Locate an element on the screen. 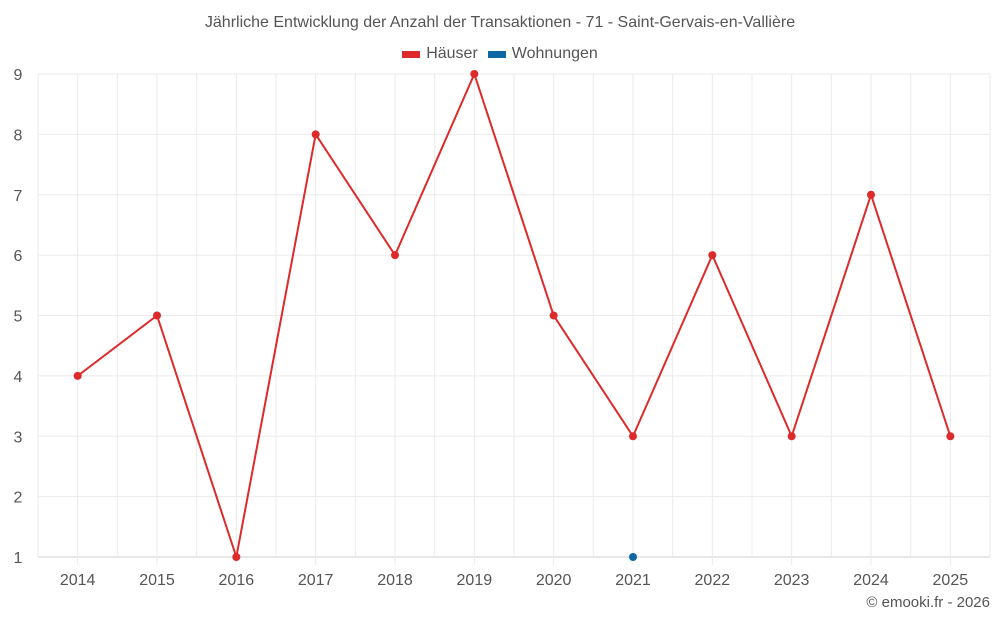 The width and height of the screenshot is (1000, 625). x-tick-label: 2024 is located at coordinates (871, 580).